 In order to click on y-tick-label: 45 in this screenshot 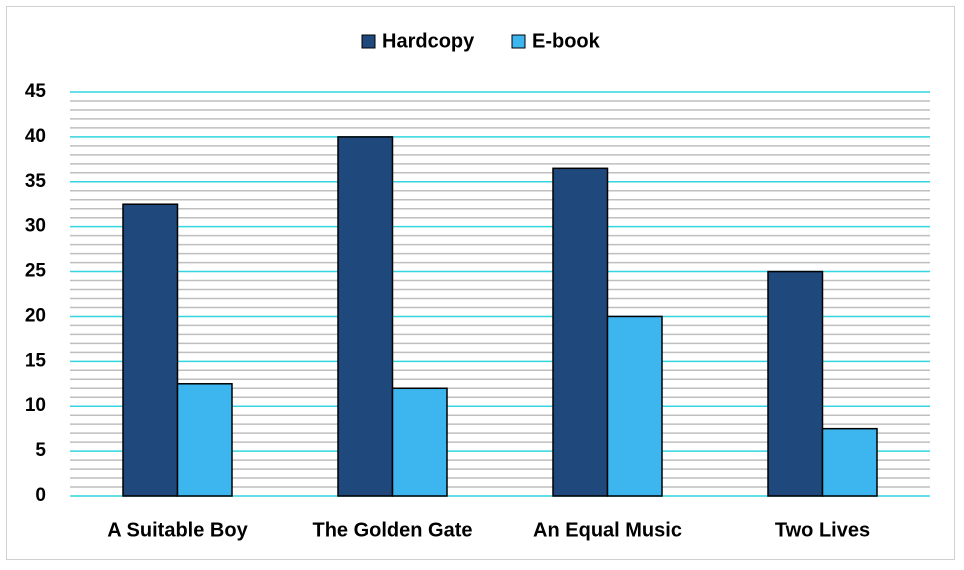, I will do `click(36, 91)`.